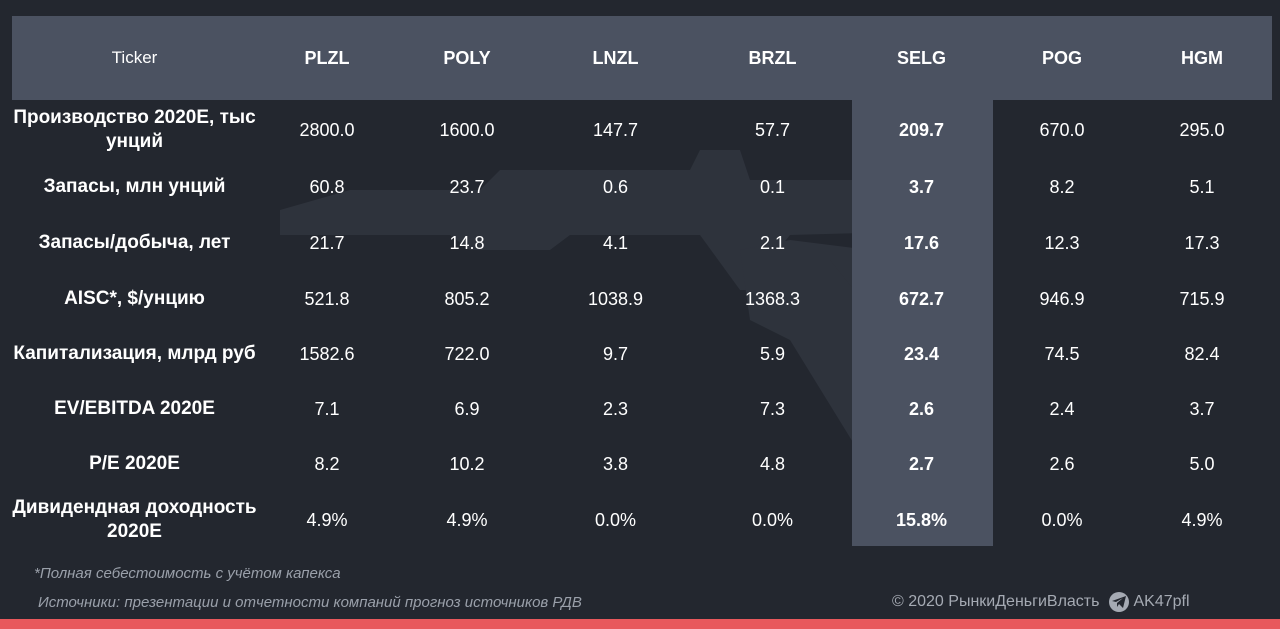 The width and height of the screenshot is (1280, 629). I want to click on cell-value: 4.8, so click(772, 463).